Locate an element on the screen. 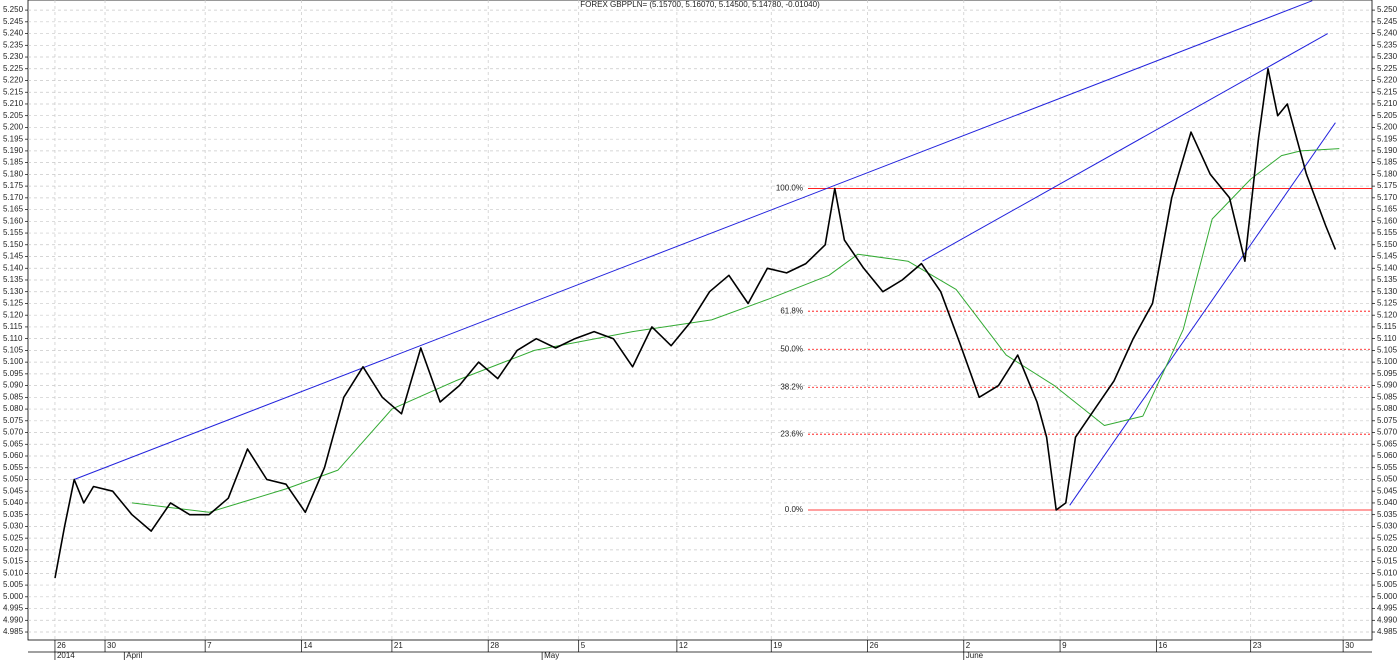 This screenshot has height=660, width=1400. y-tick-label: 5.015 is located at coordinates (13, 561).